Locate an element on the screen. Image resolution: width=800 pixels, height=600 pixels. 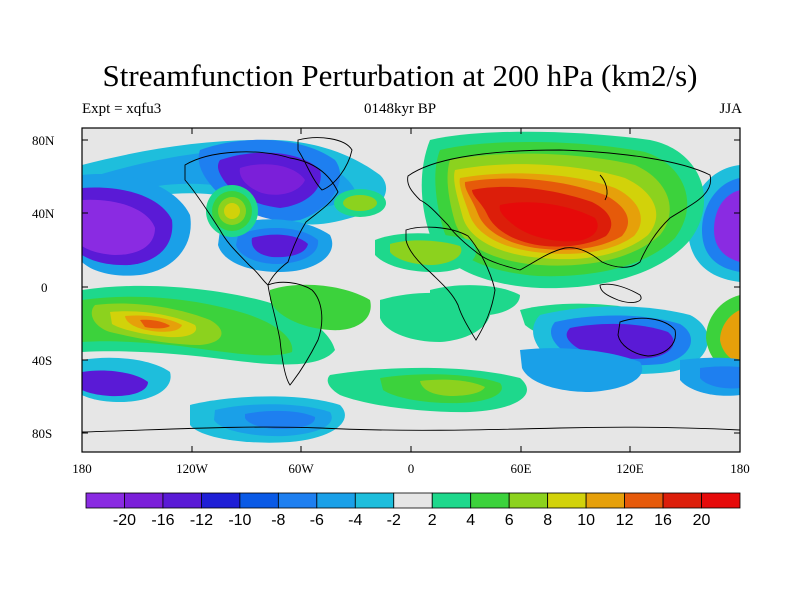
x-tick-label: 0 is located at coordinates (411, 468).